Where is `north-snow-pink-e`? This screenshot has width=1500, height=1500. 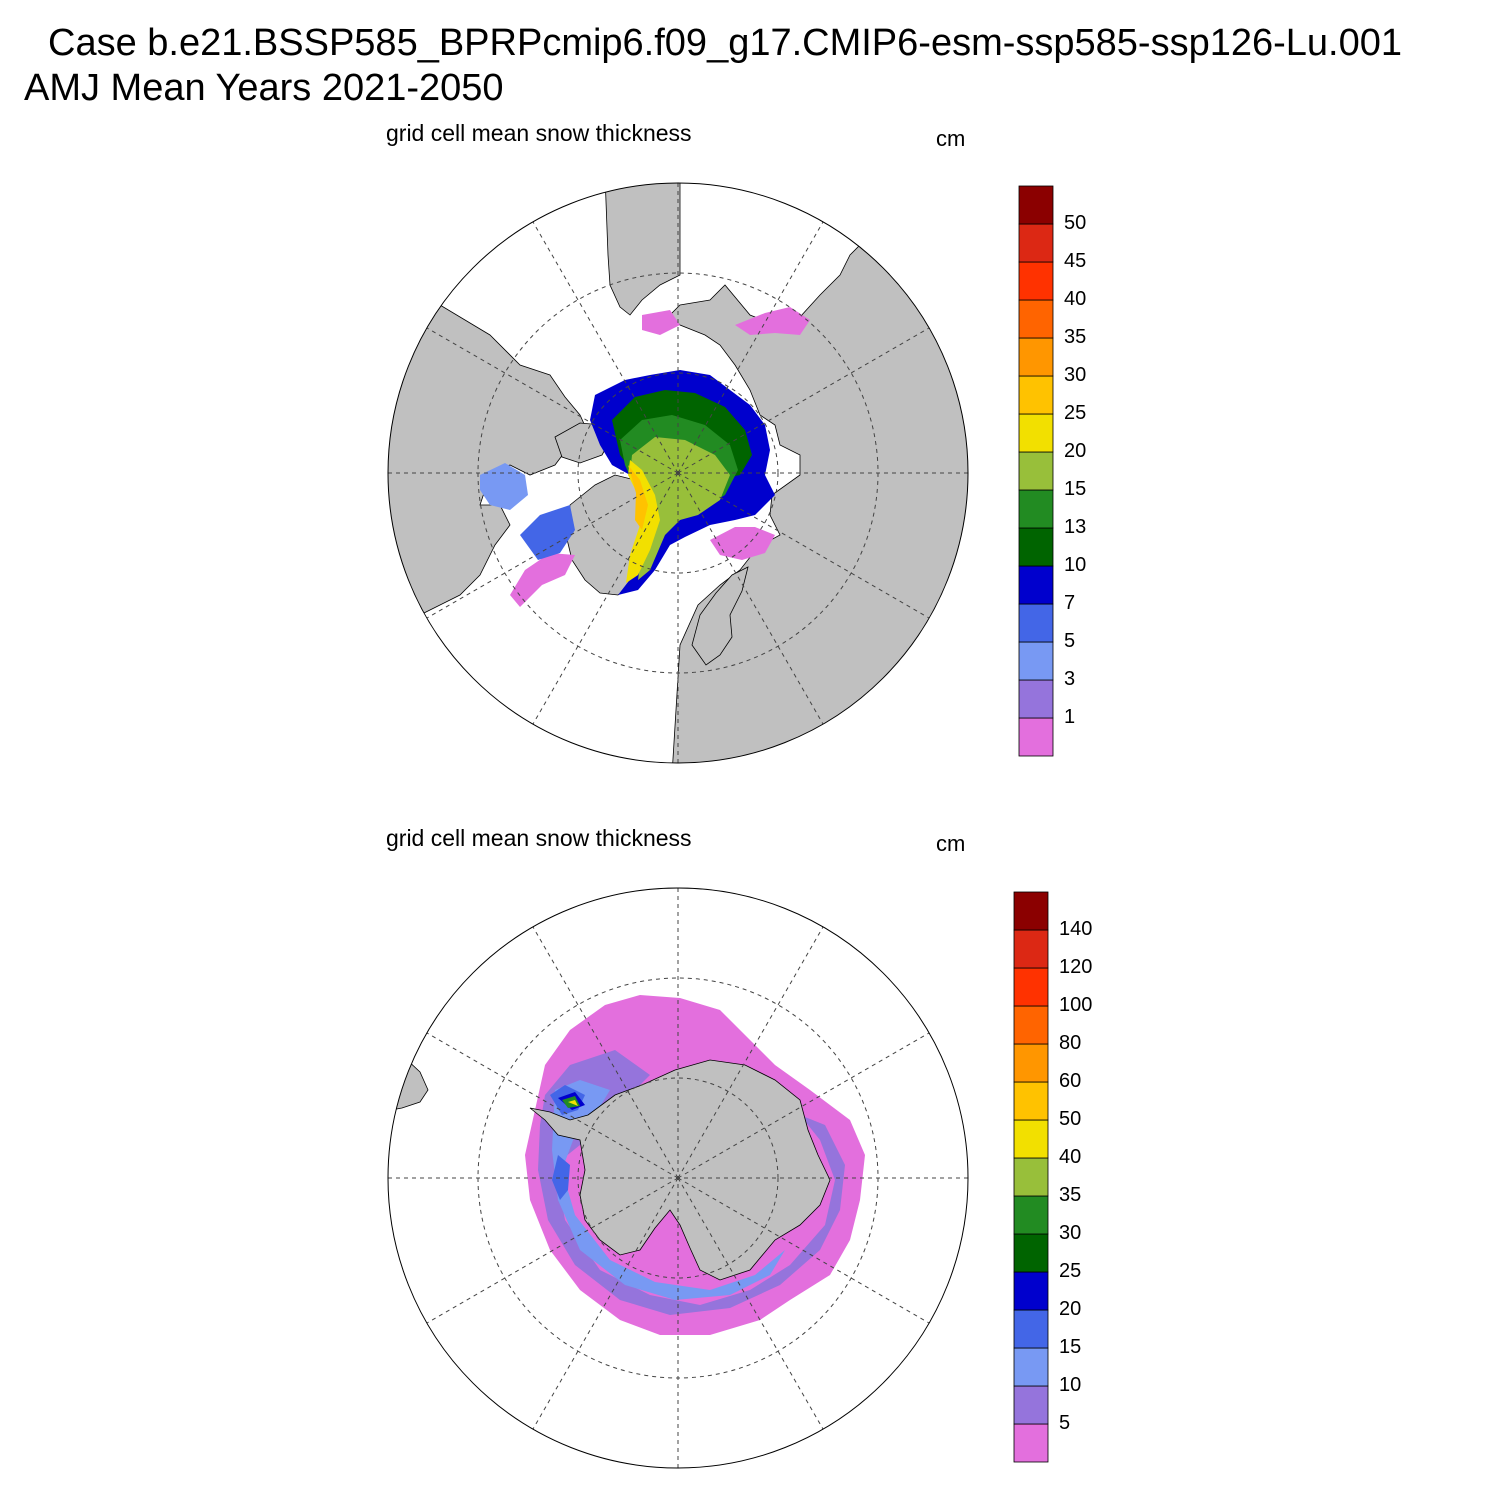 north-snow-pink-e is located at coordinates (742, 543).